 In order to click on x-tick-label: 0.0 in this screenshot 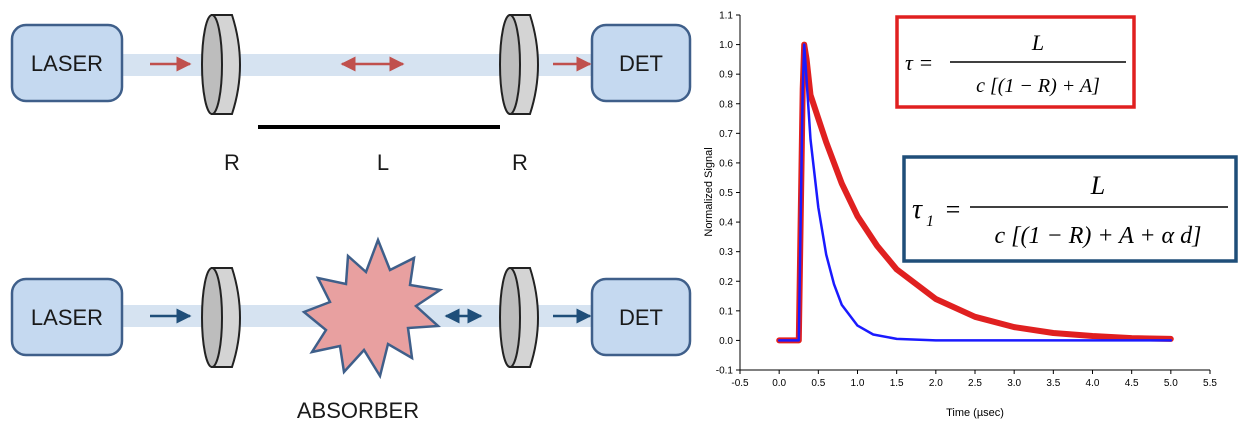, I will do `click(779, 383)`.